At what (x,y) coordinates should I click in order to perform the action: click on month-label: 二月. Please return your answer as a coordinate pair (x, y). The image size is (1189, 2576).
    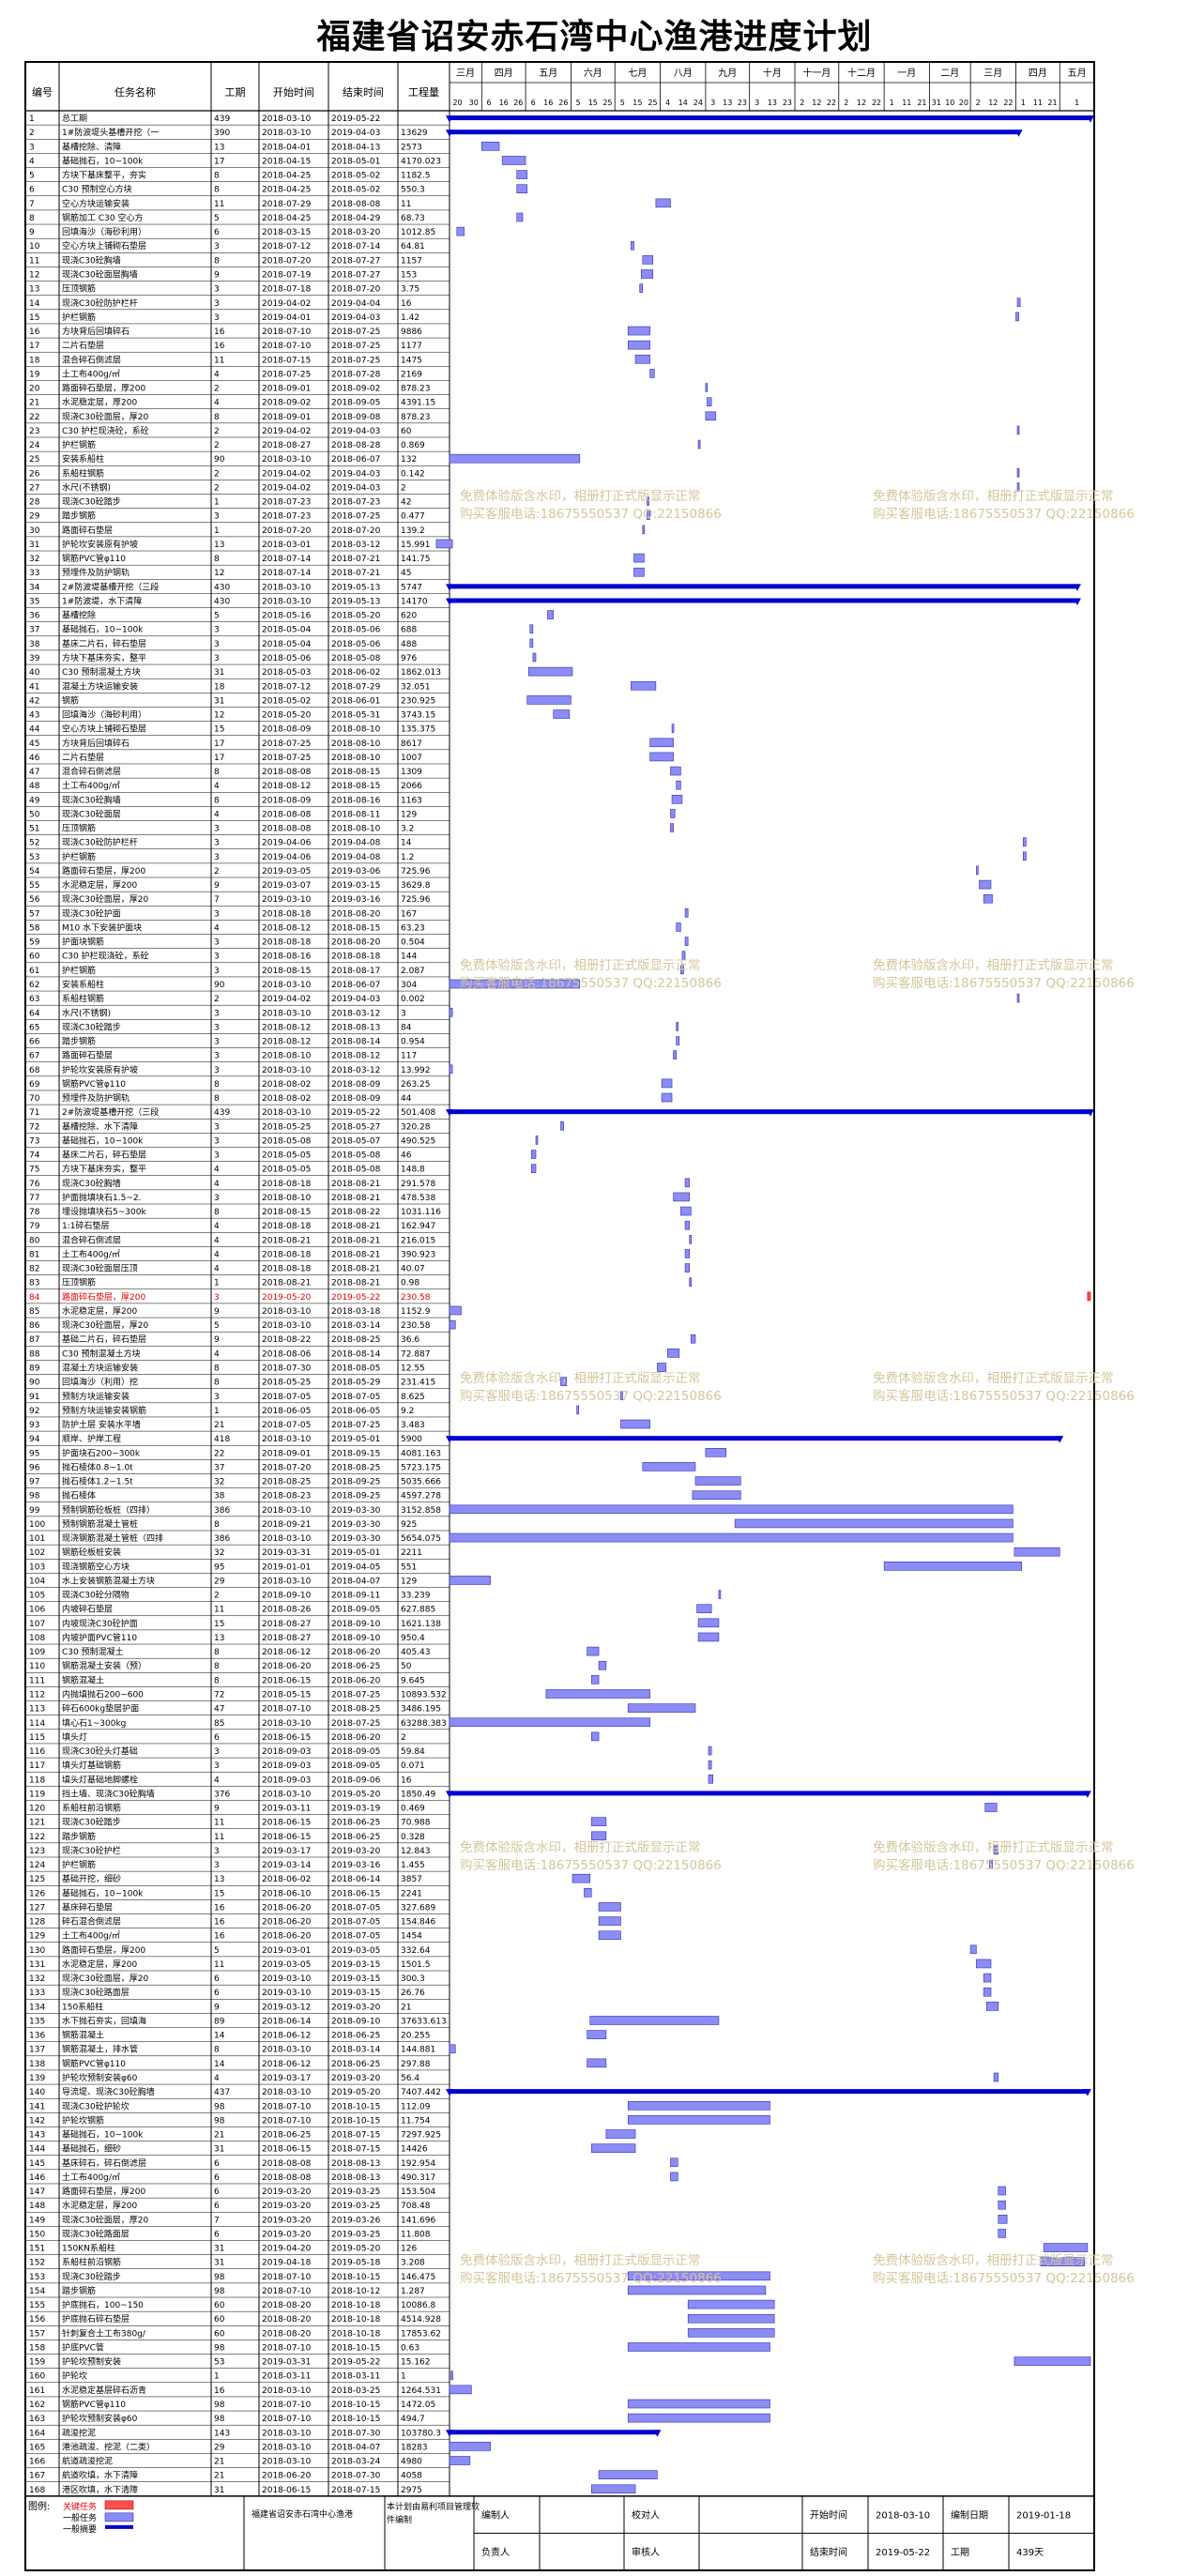
    Looking at the image, I should click on (949, 73).